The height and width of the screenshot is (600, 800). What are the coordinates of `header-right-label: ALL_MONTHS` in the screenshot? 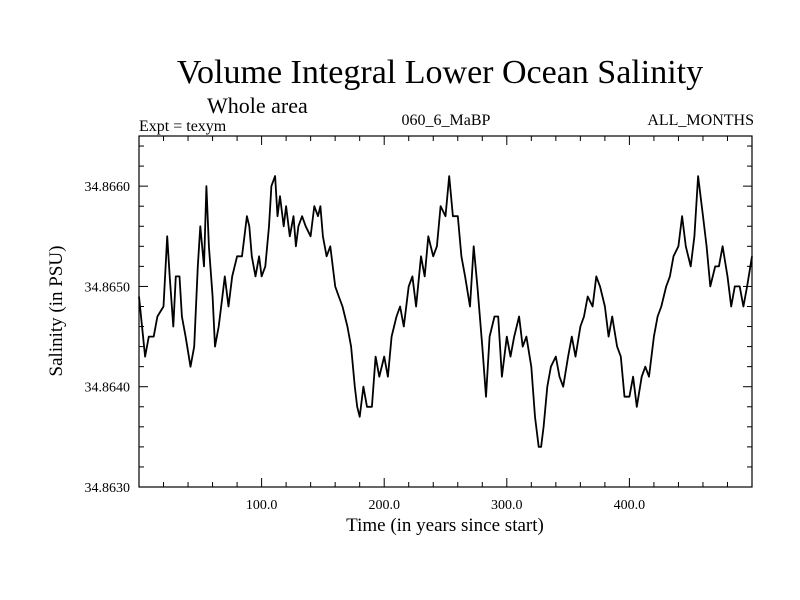 It's located at (700, 120).